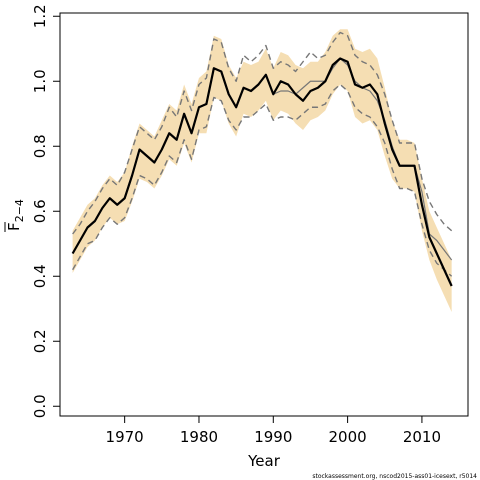 The image size is (480, 480). I want to click on x-axis-title: Year, so click(264, 461).